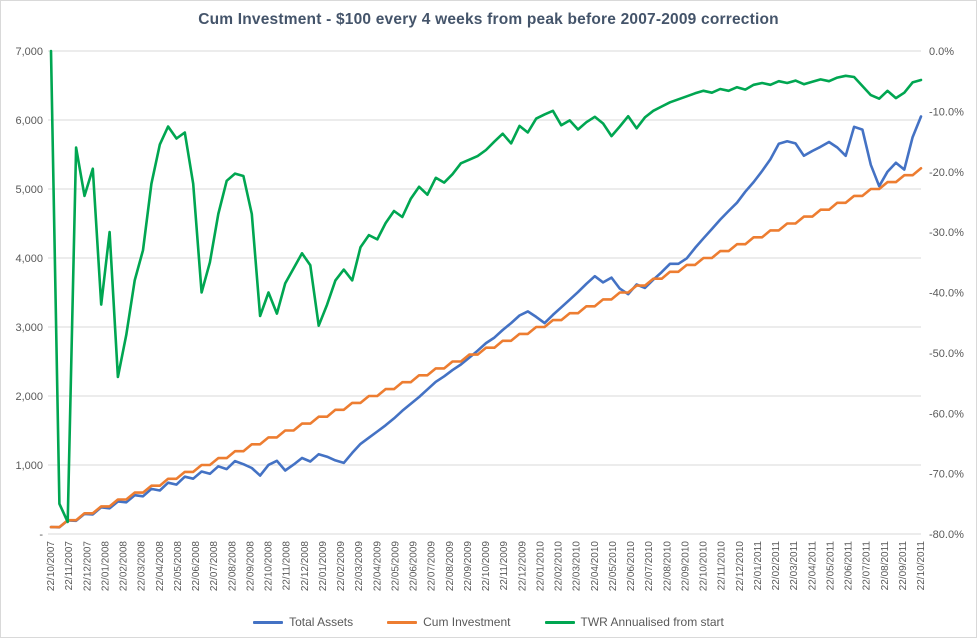 This screenshot has width=977, height=638. Describe the element at coordinates (504, 566) in the screenshot. I see `x-tick-label: 22/11/2009` at that location.